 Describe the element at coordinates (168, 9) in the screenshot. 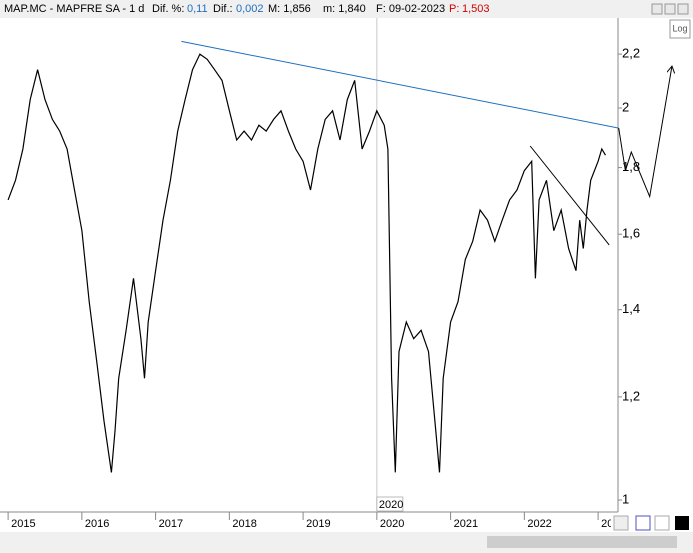

I see `dif-pct-label: Dif. %:` at that location.